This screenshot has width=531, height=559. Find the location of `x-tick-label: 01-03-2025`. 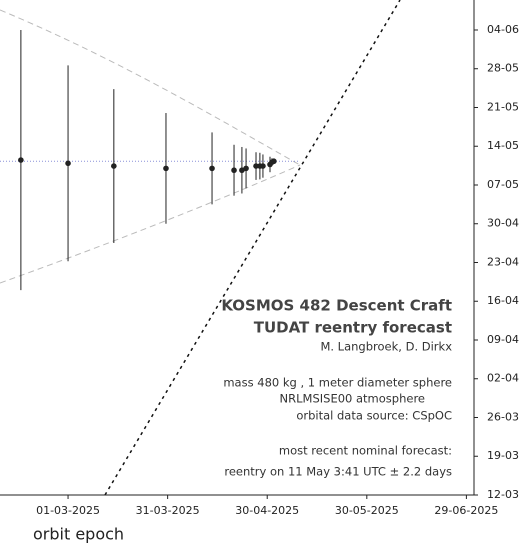

x-tick-label: 01-03-2025 is located at coordinates (68, 510).